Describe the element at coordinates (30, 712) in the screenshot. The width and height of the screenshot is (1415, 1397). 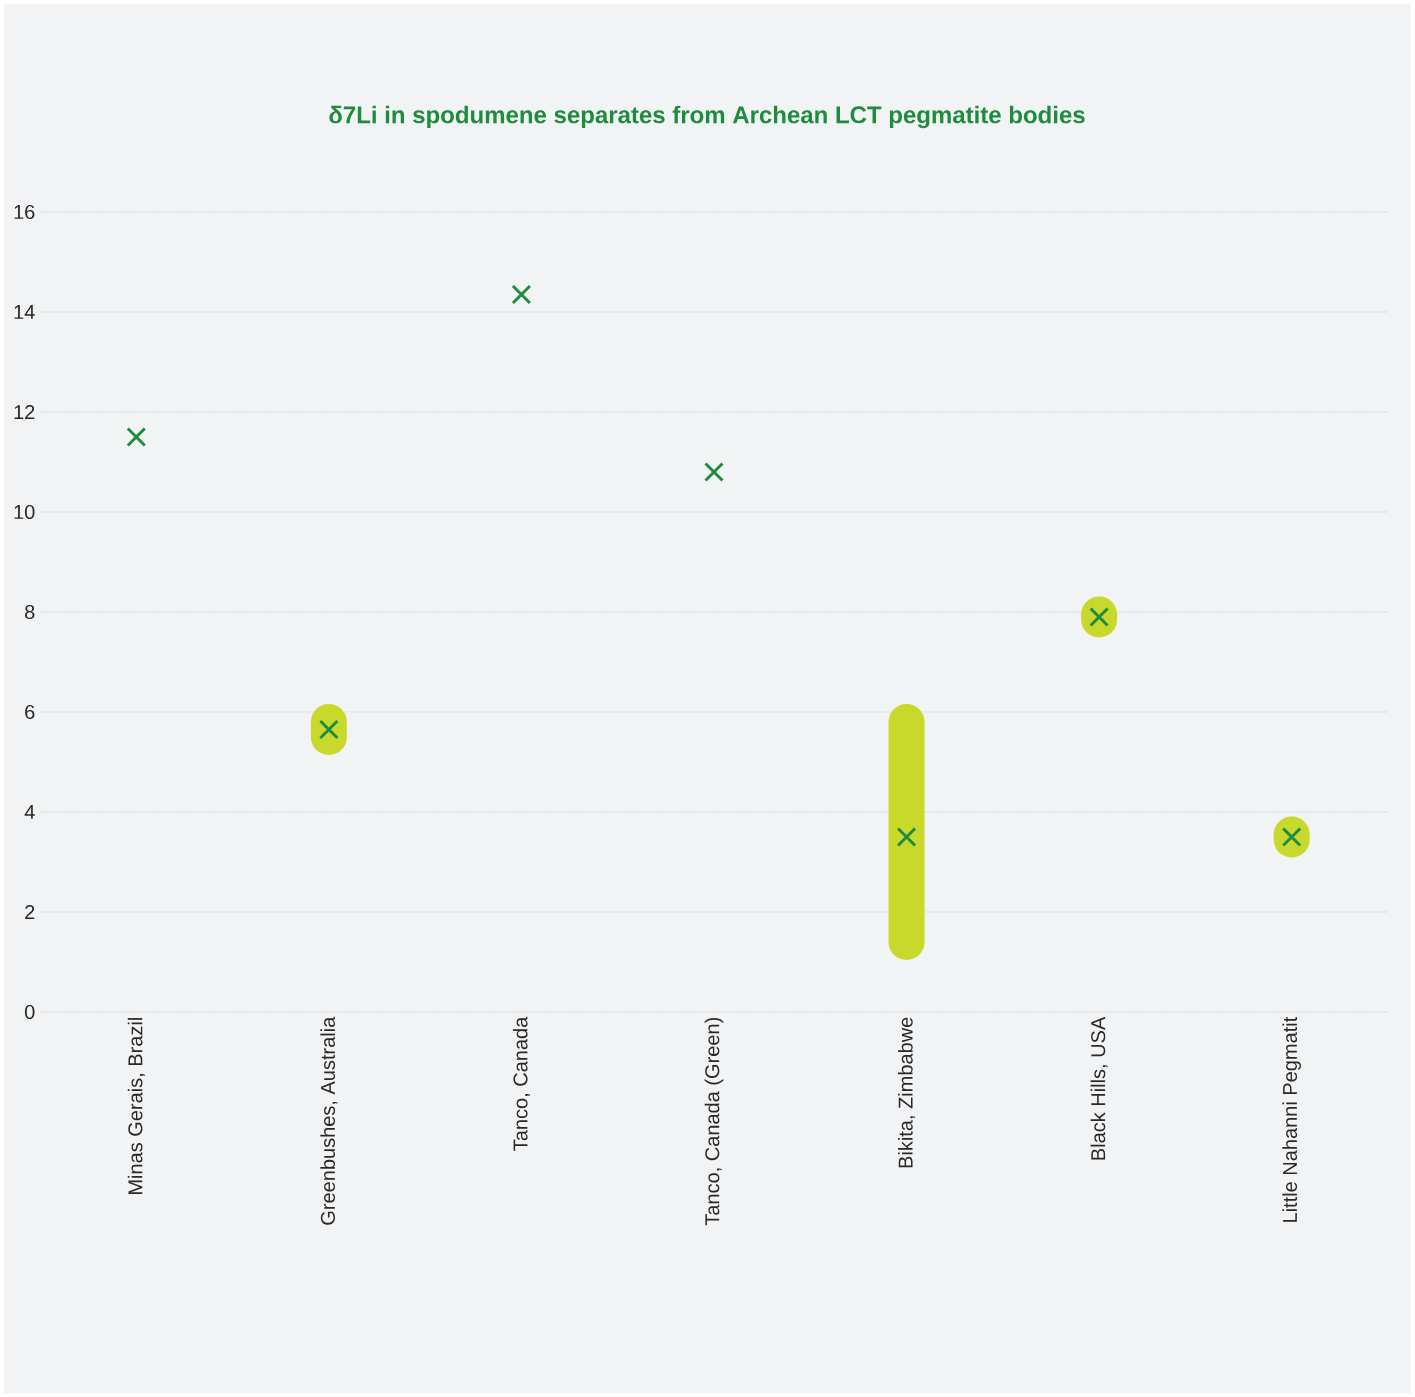
I see `y-tick-label: 6` at that location.